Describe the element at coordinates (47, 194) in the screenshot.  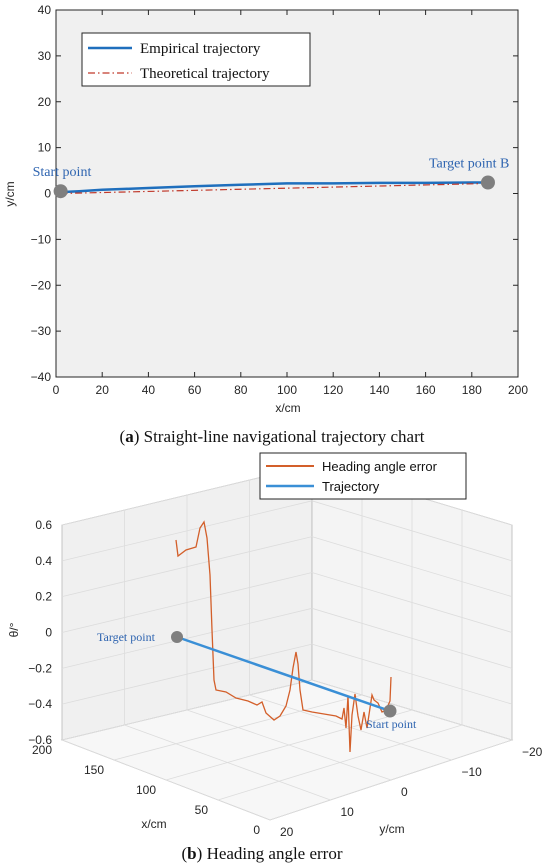
I see `y-tick-label: 0` at that location.